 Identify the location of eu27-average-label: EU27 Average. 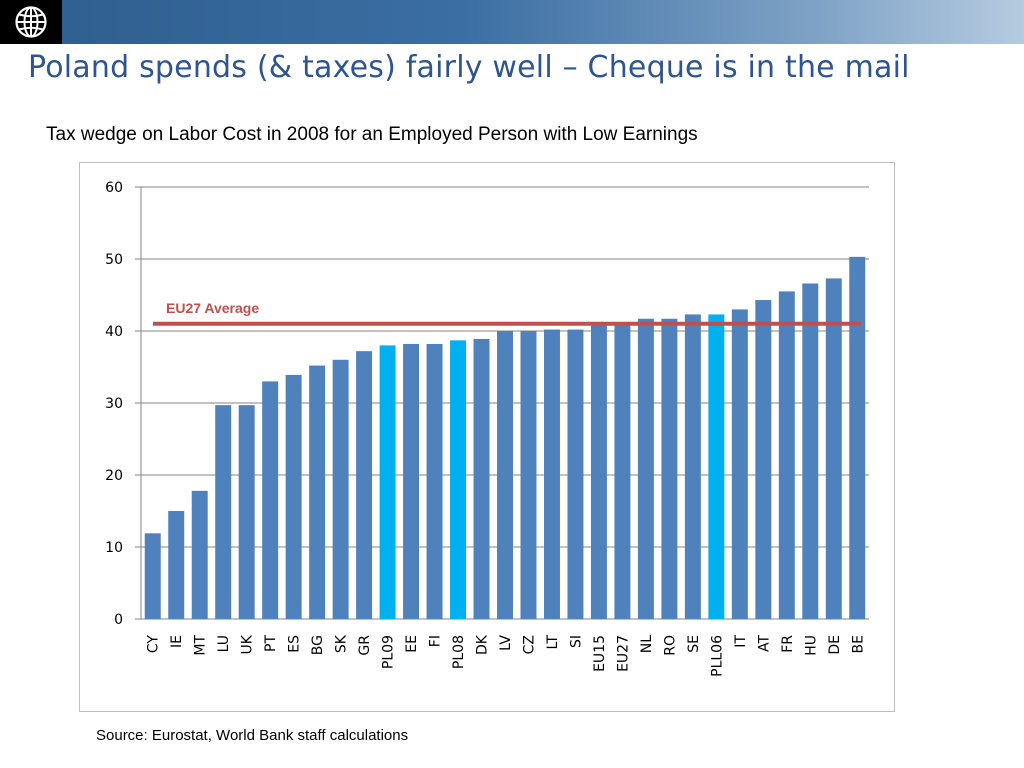
(212, 308).